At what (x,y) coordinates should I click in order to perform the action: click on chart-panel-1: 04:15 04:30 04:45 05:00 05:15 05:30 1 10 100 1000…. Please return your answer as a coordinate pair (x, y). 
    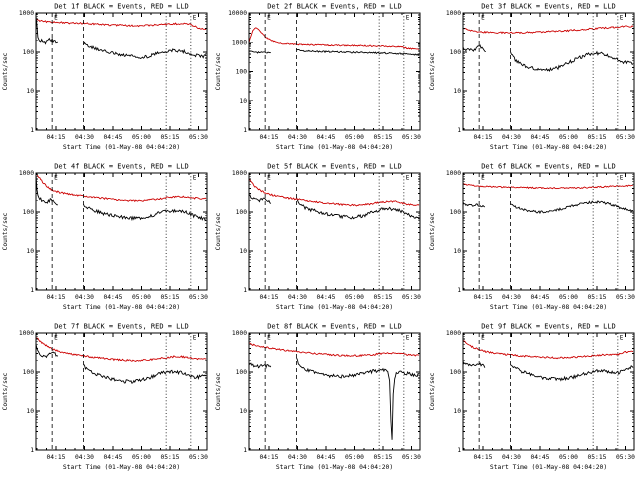
    Looking at the image, I should click on (105, 77).